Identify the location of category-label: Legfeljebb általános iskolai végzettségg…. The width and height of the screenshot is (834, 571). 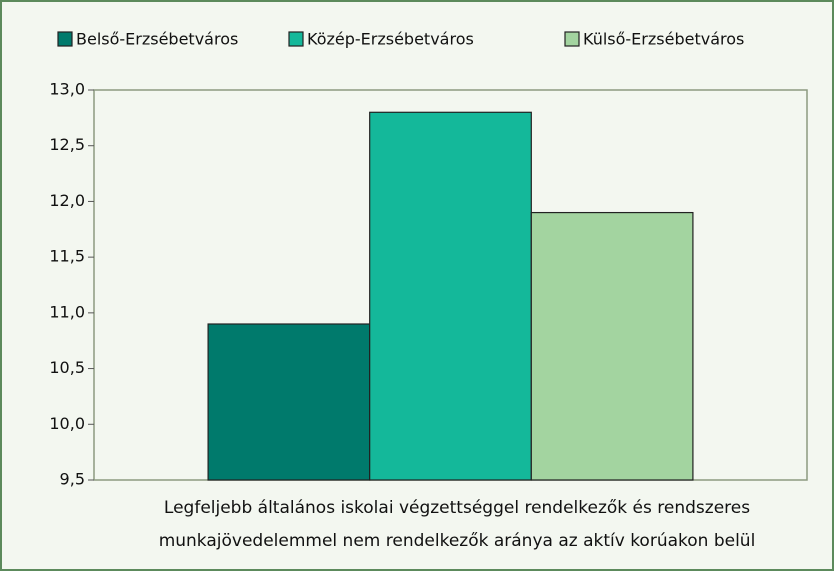
(457, 524).